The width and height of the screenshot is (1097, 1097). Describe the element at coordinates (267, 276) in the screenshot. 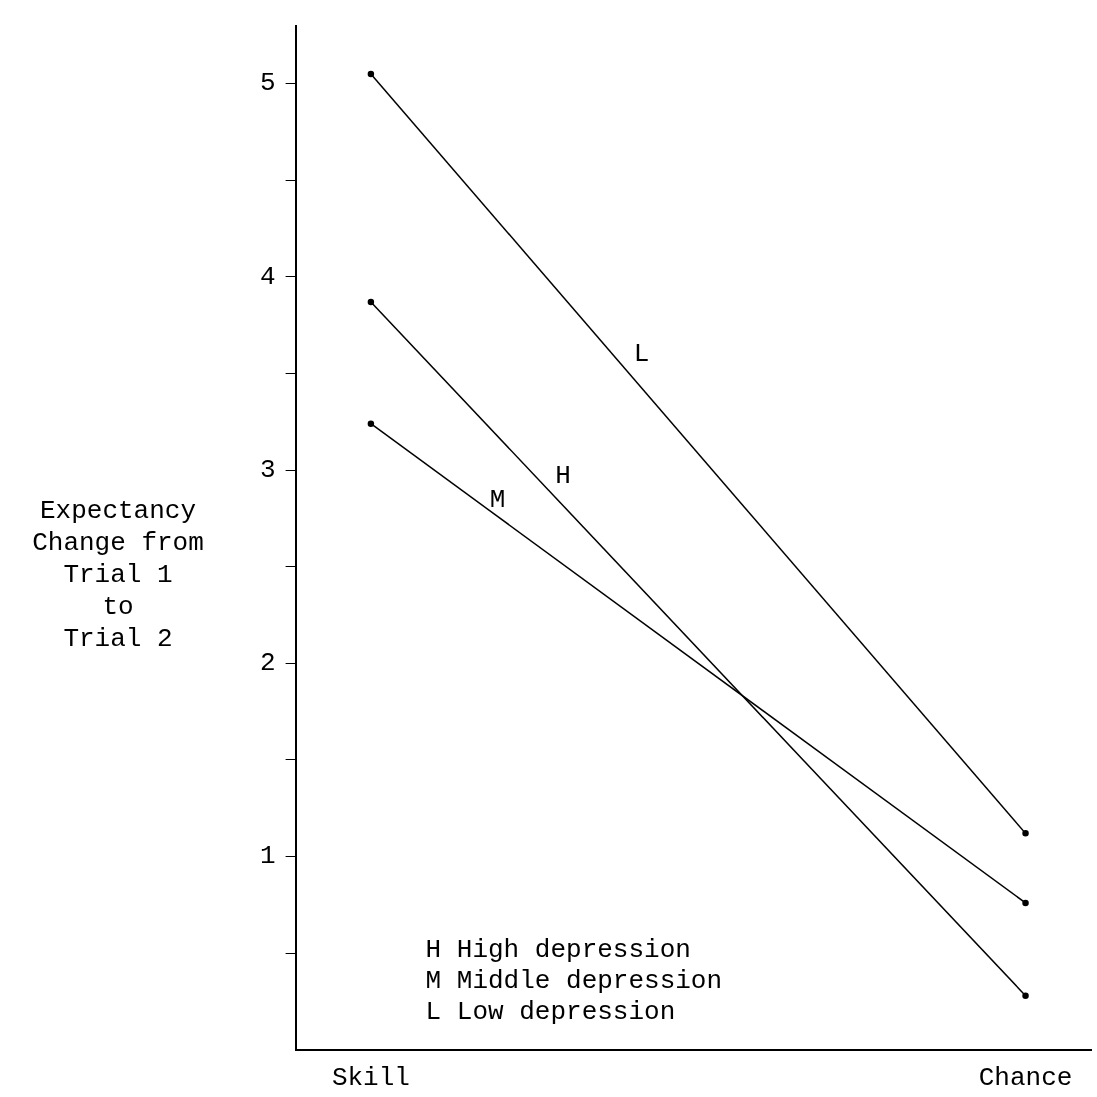

I see `y-tick-label: 4` at that location.